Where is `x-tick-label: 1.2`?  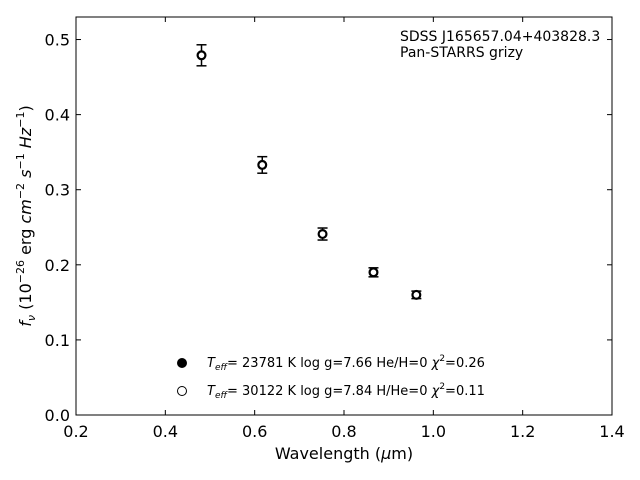
x-tick-label: 1.2 is located at coordinates (522, 431).